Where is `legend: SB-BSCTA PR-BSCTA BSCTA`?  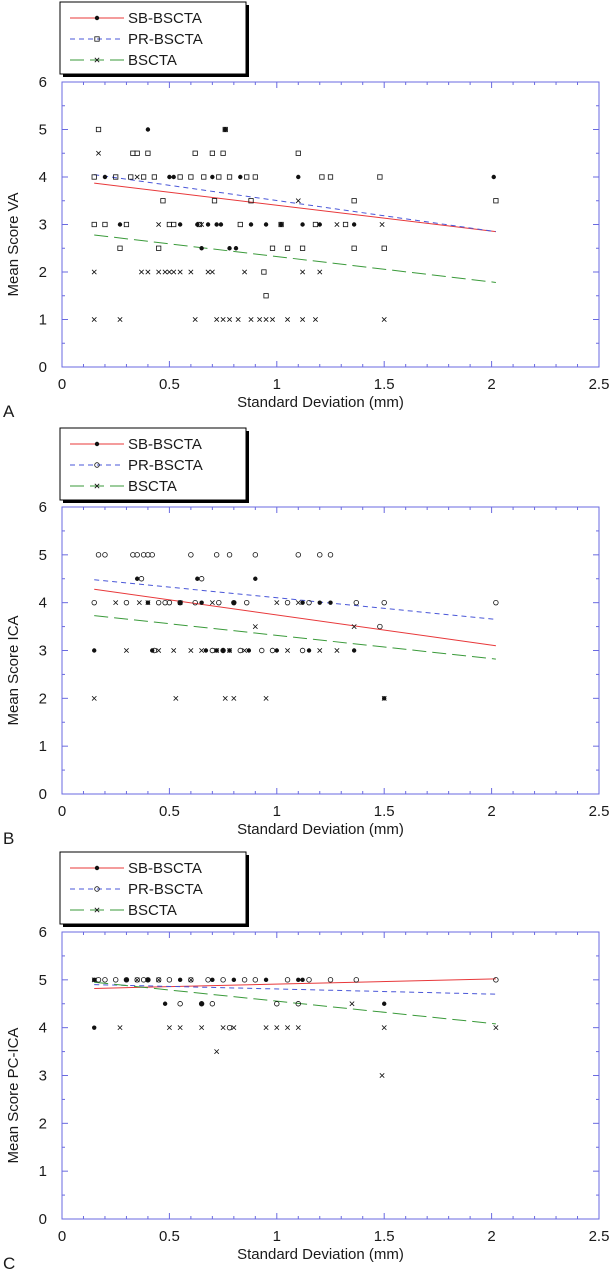 legend: SB-BSCTA PR-BSCTA BSCTA is located at coordinates (154, 889).